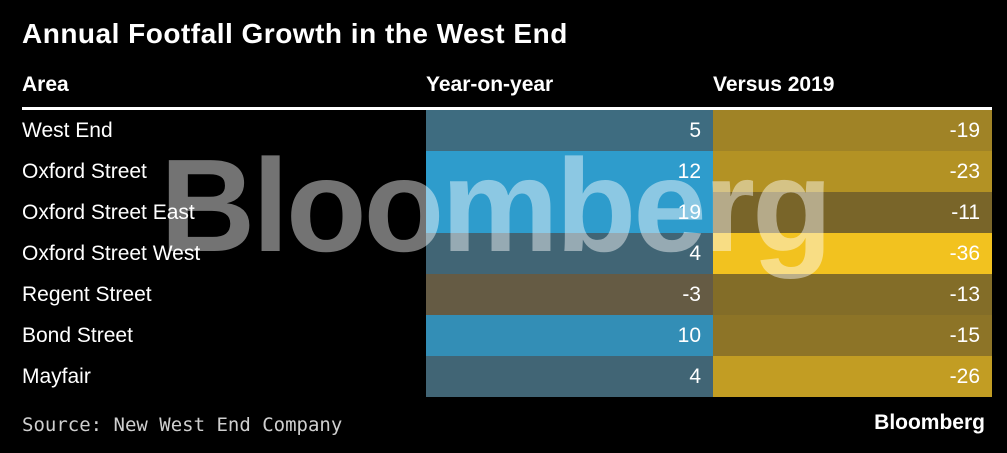  What do you see at coordinates (45, 84) in the screenshot?
I see `column-header-area: Area` at bounding box center [45, 84].